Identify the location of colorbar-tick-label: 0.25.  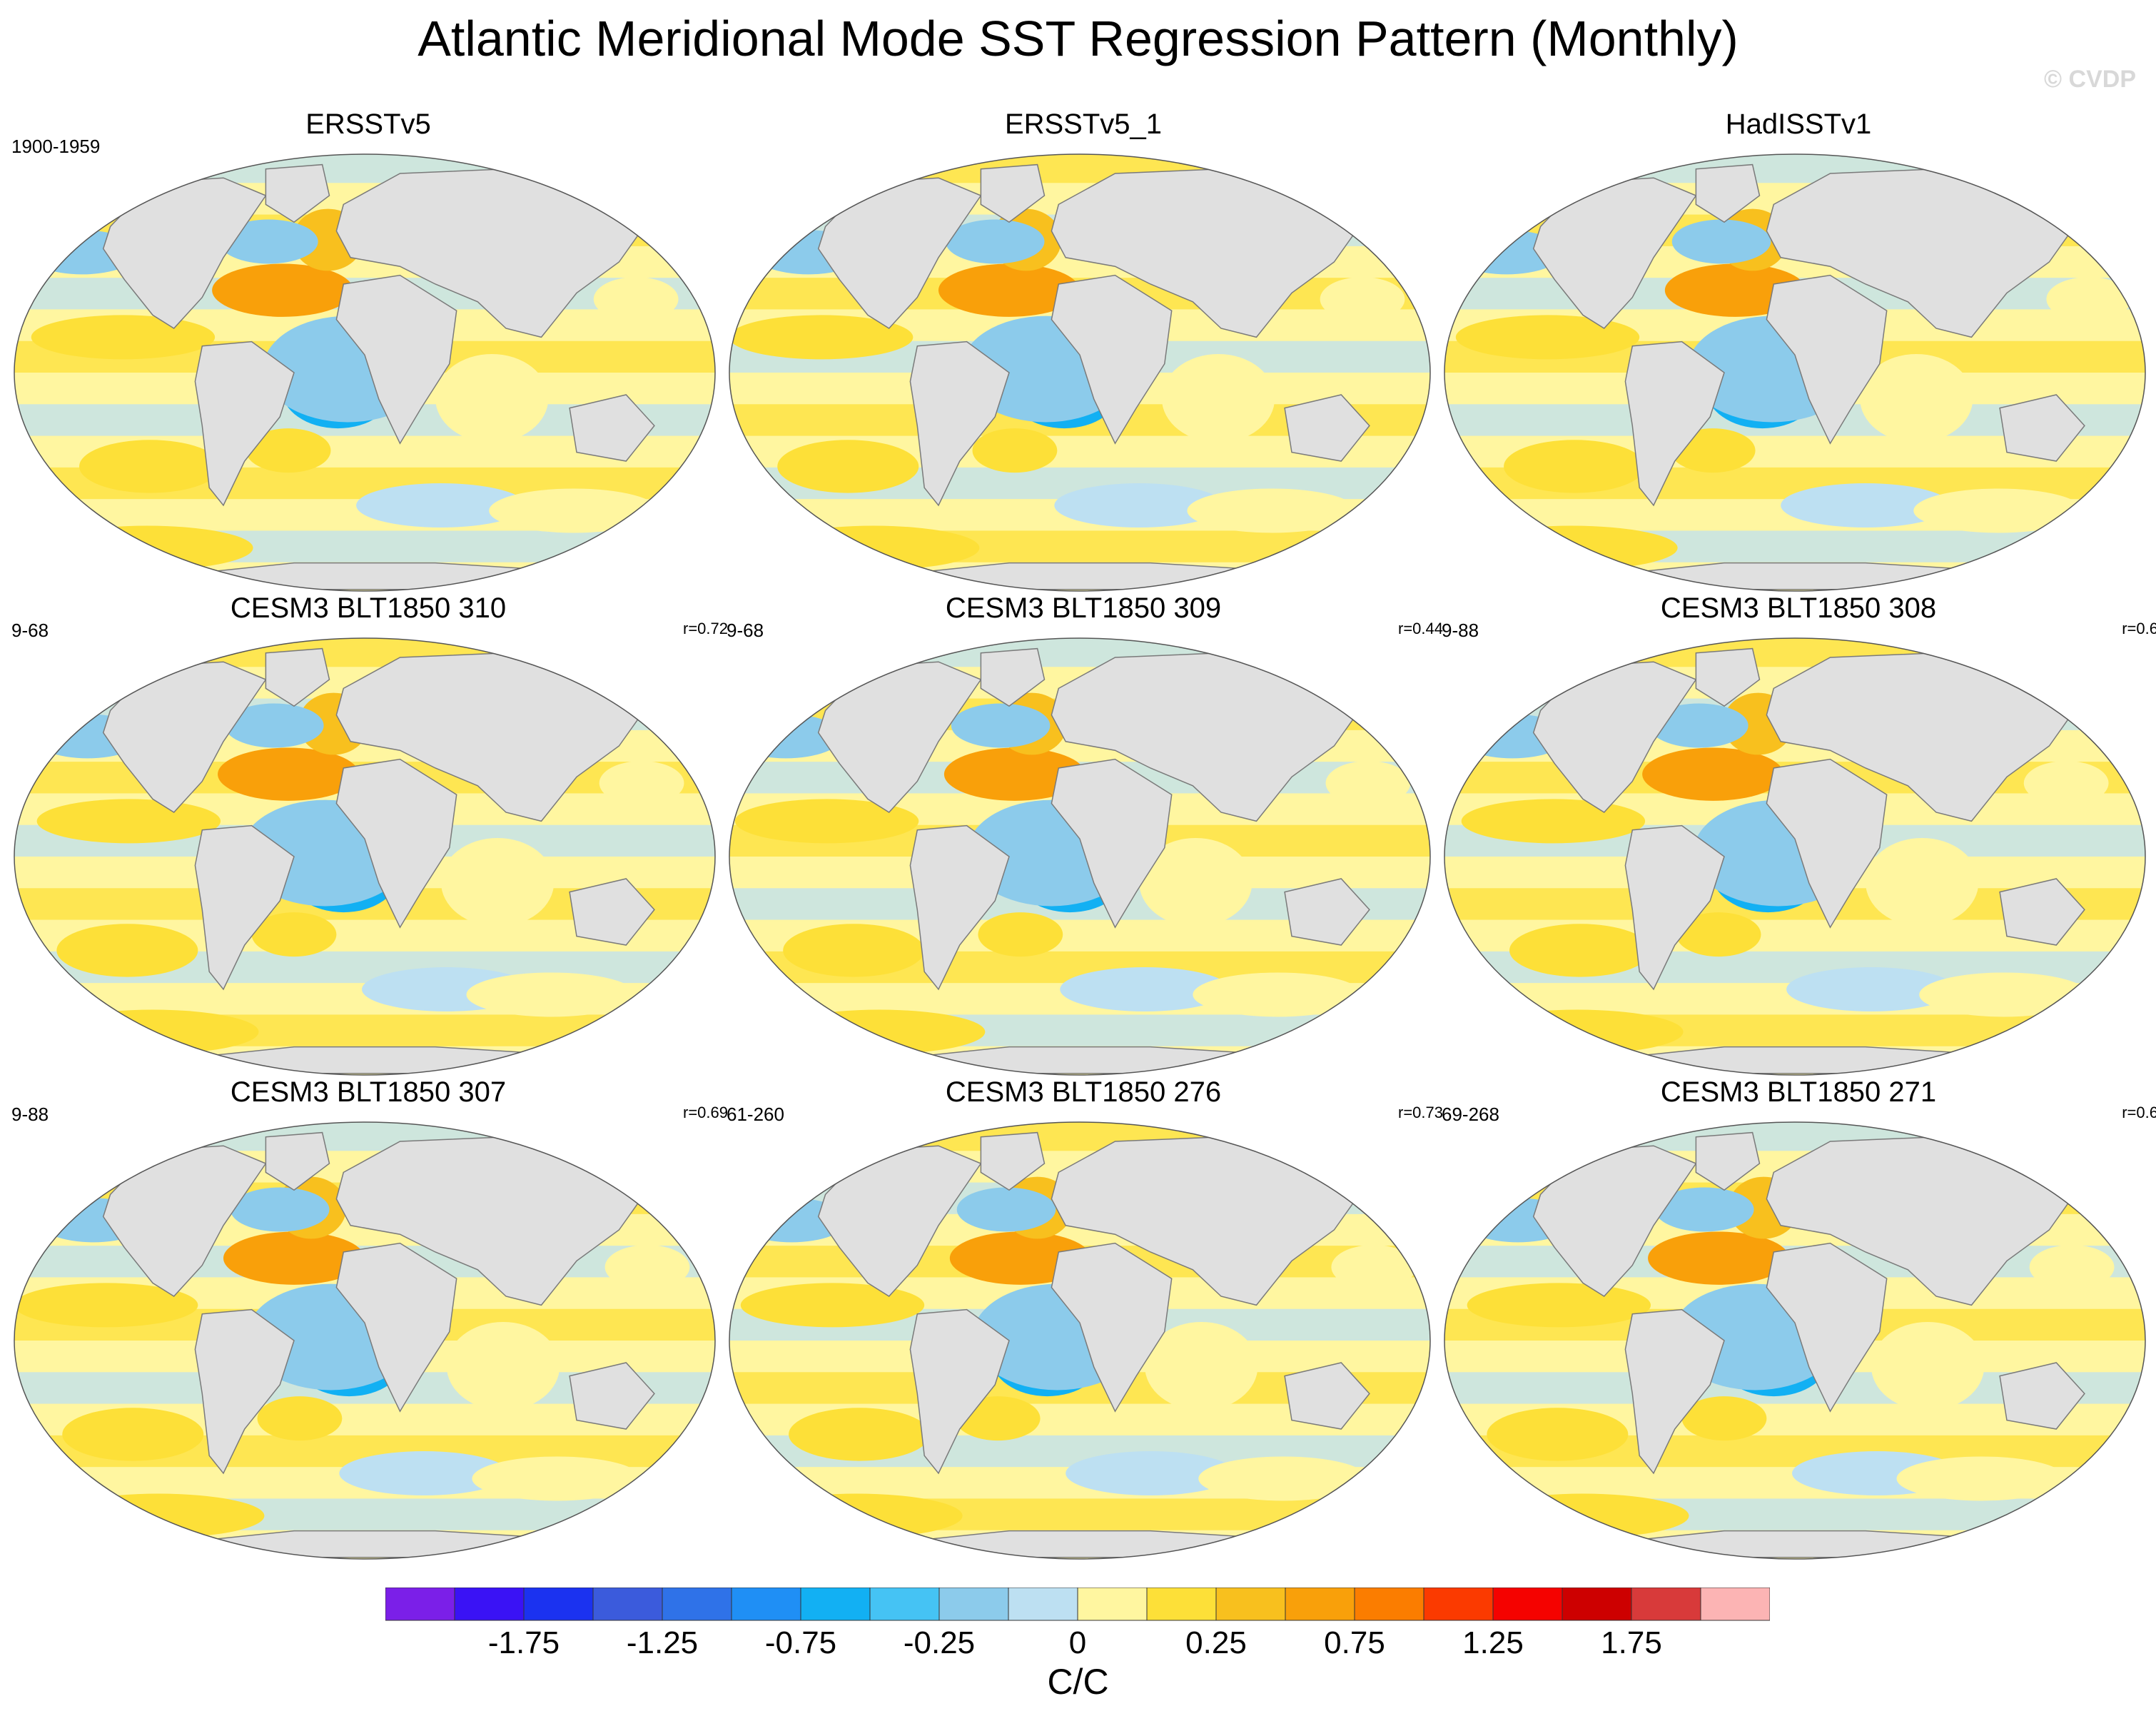
(1216, 1642).